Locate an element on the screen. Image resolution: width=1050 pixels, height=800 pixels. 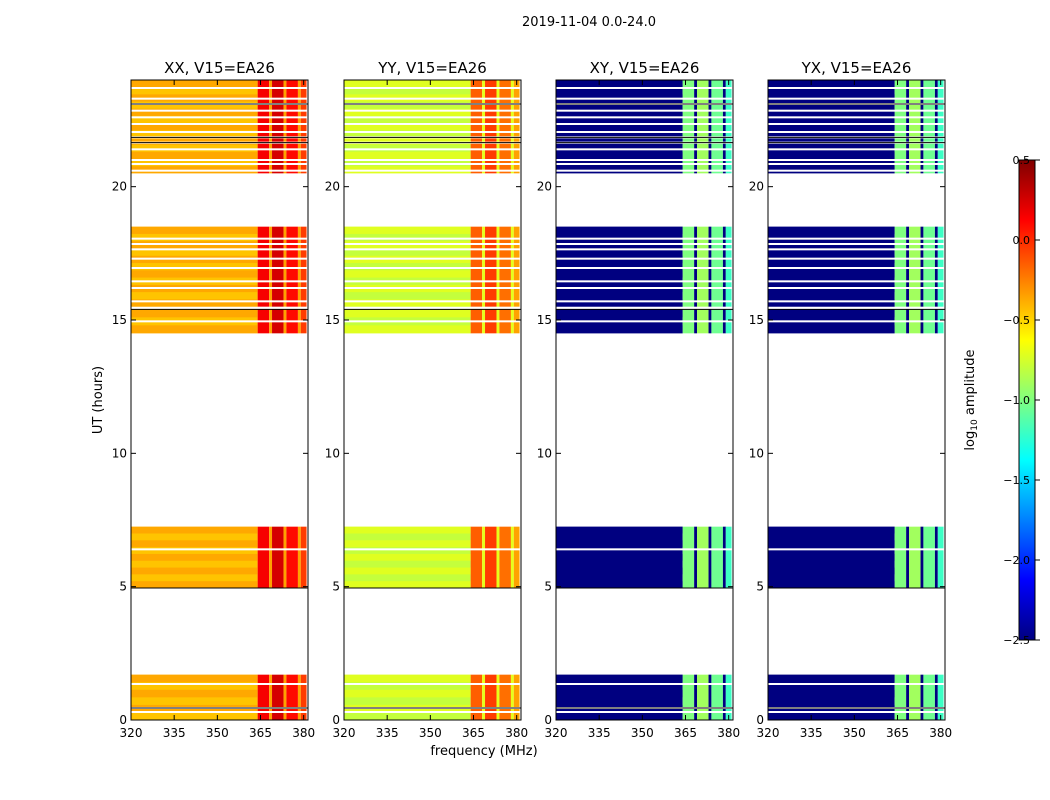
y-tick-label: 5 is located at coordinates (548, 587).